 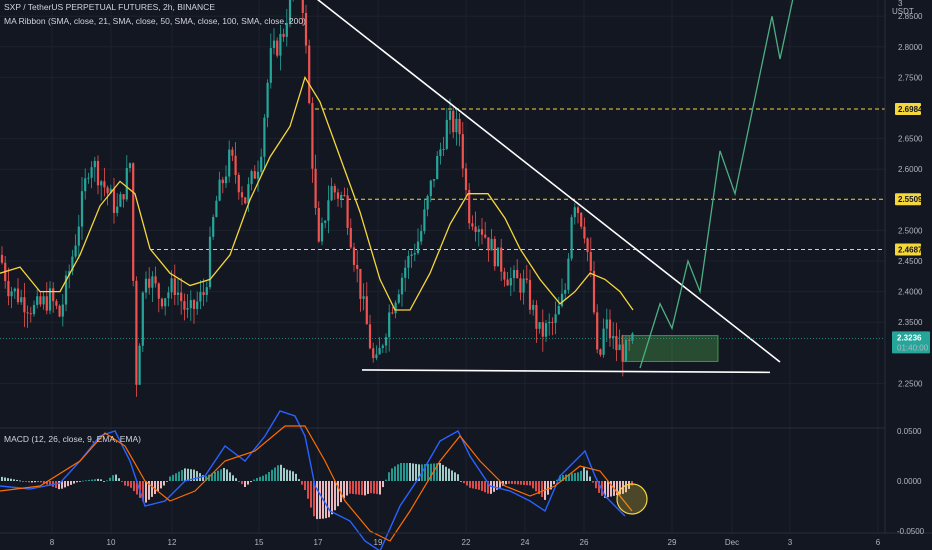 What do you see at coordinates (632, 499) in the screenshot?
I see `highlight-circle` at bounding box center [632, 499].